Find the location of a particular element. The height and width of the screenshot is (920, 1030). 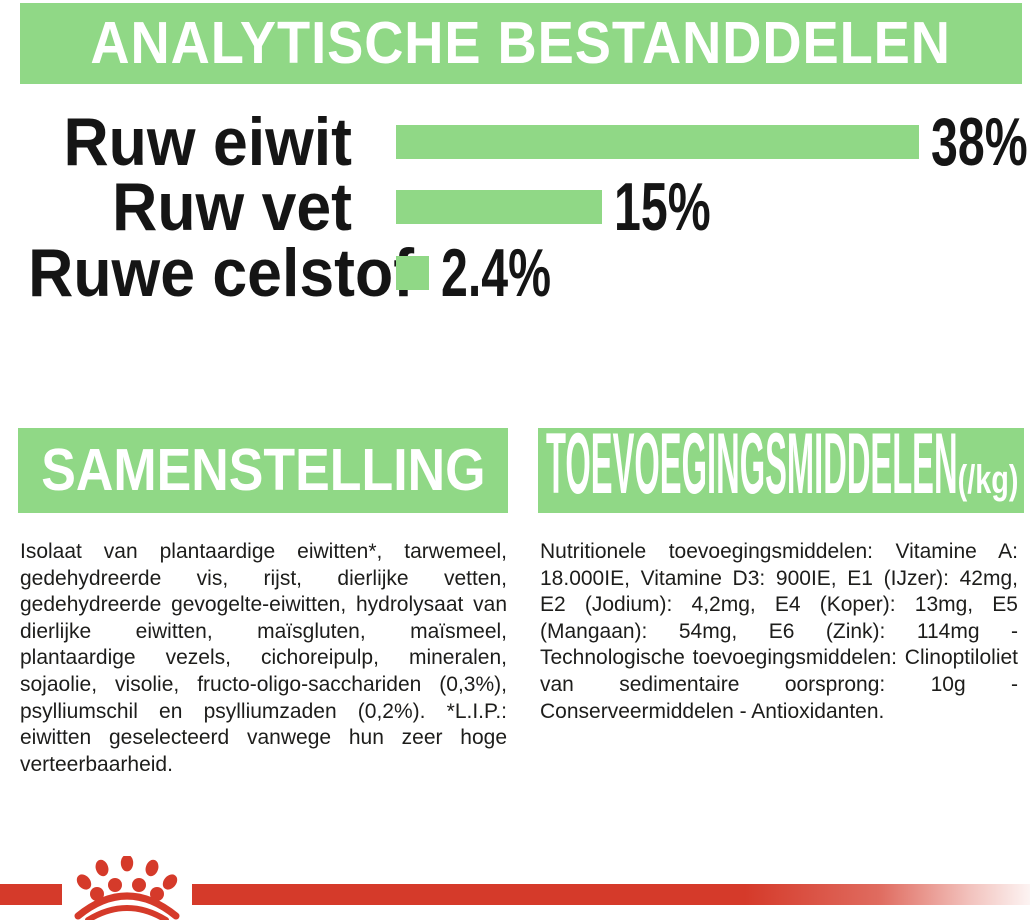

samenstelling-title: SAMENSTELLING is located at coordinates (263, 470).